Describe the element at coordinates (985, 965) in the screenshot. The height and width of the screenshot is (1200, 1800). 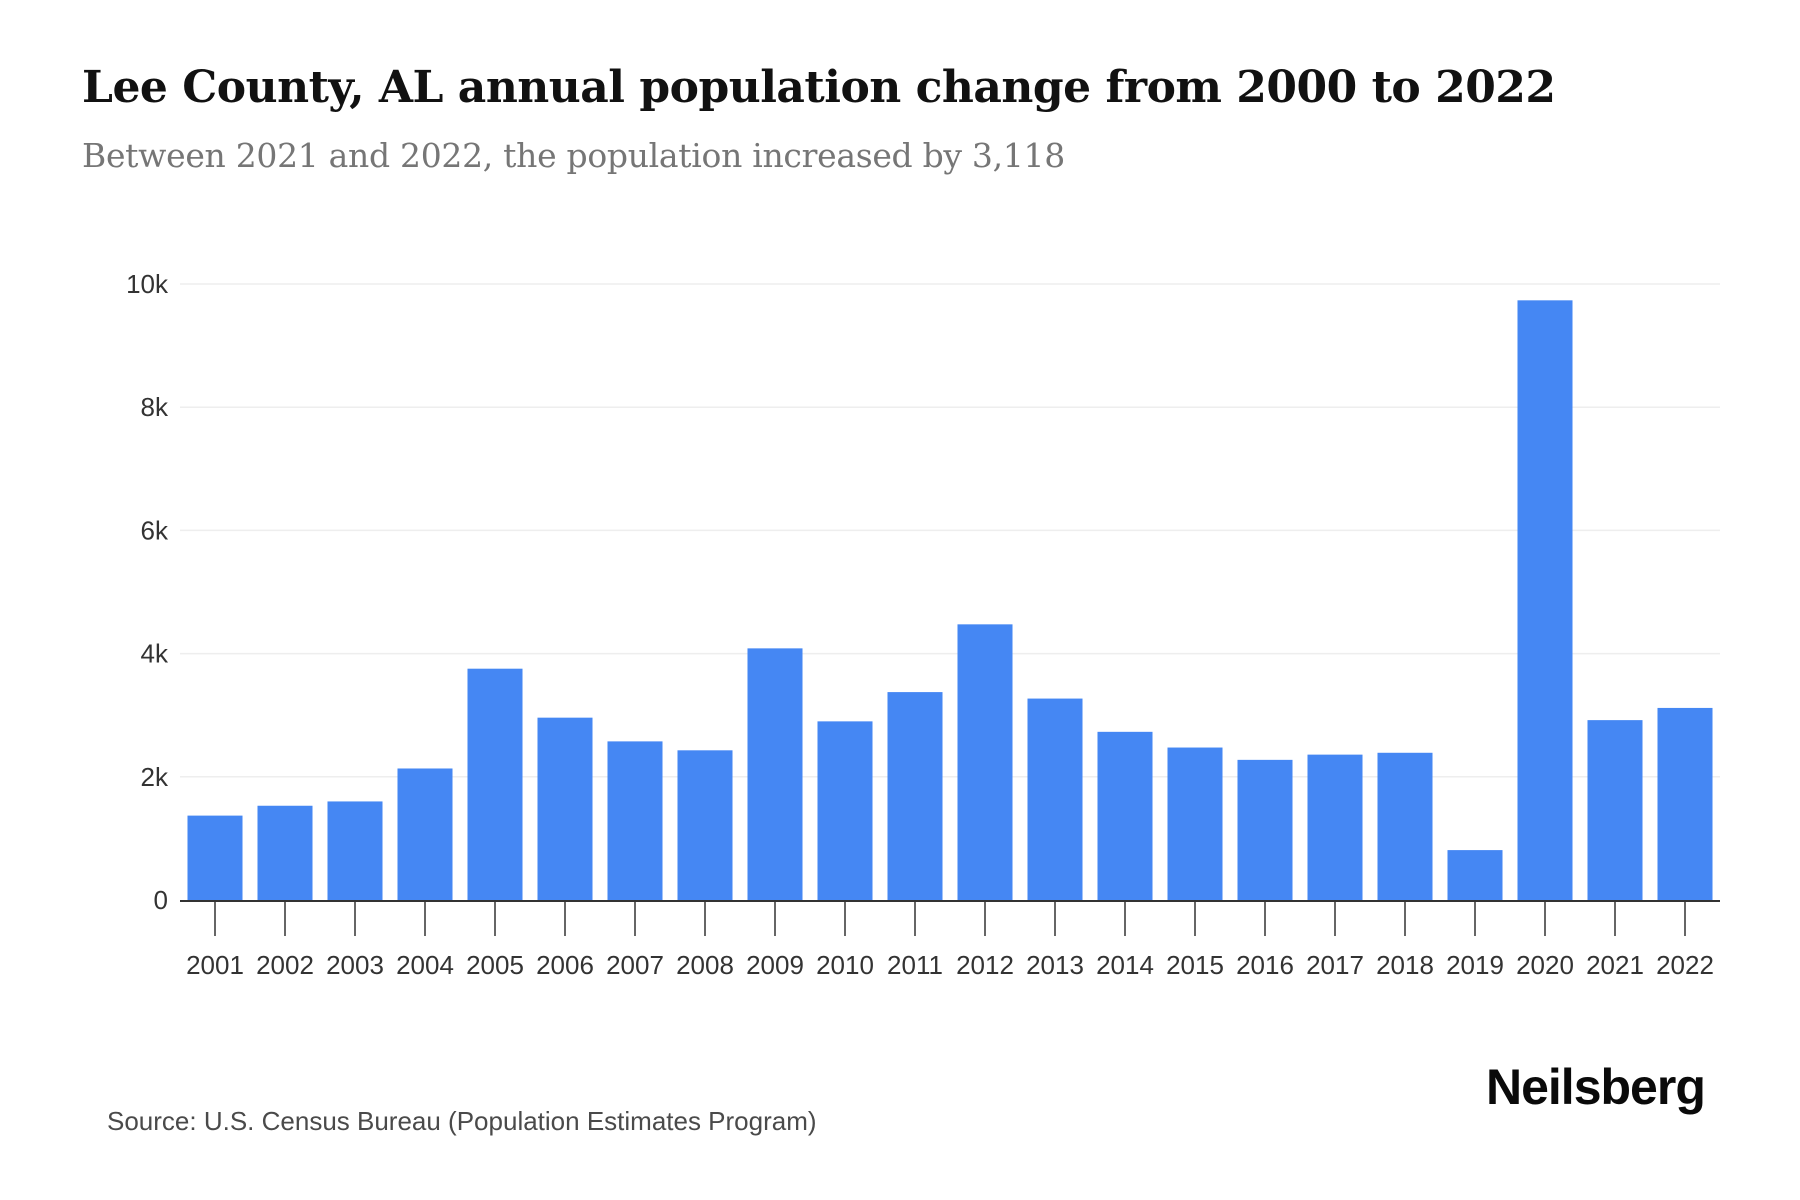
I see `x-tick-label: 2012` at that location.